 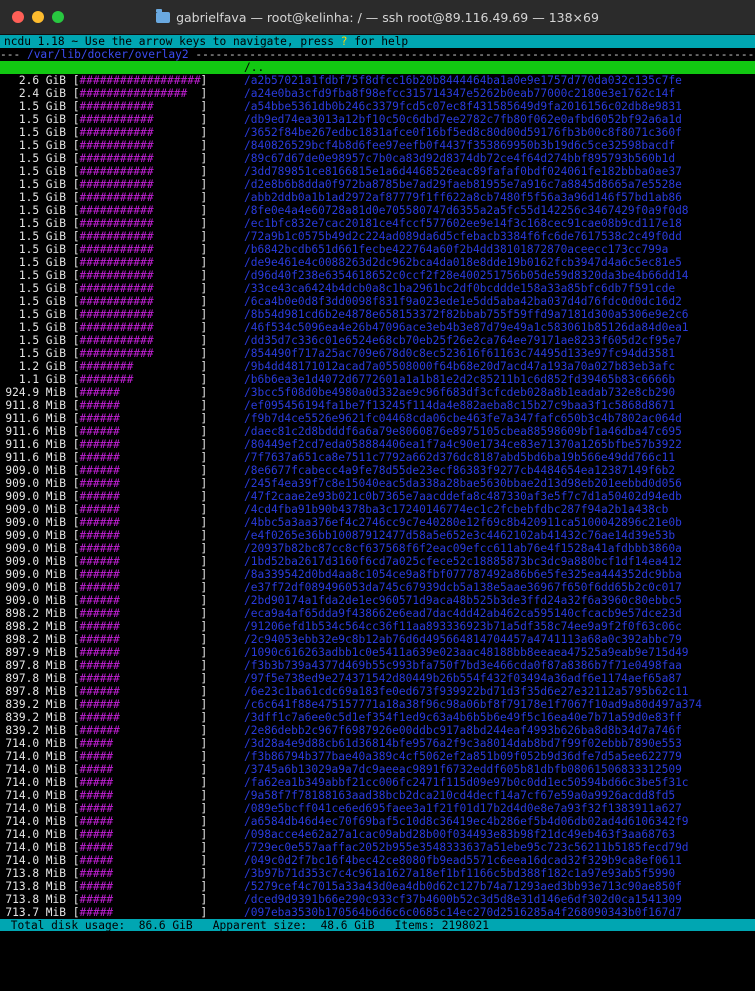 What do you see at coordinates (35, 431) in the screenshot?
I see `entry-size: 911.6 MiB` at bounding box center [35, 431].